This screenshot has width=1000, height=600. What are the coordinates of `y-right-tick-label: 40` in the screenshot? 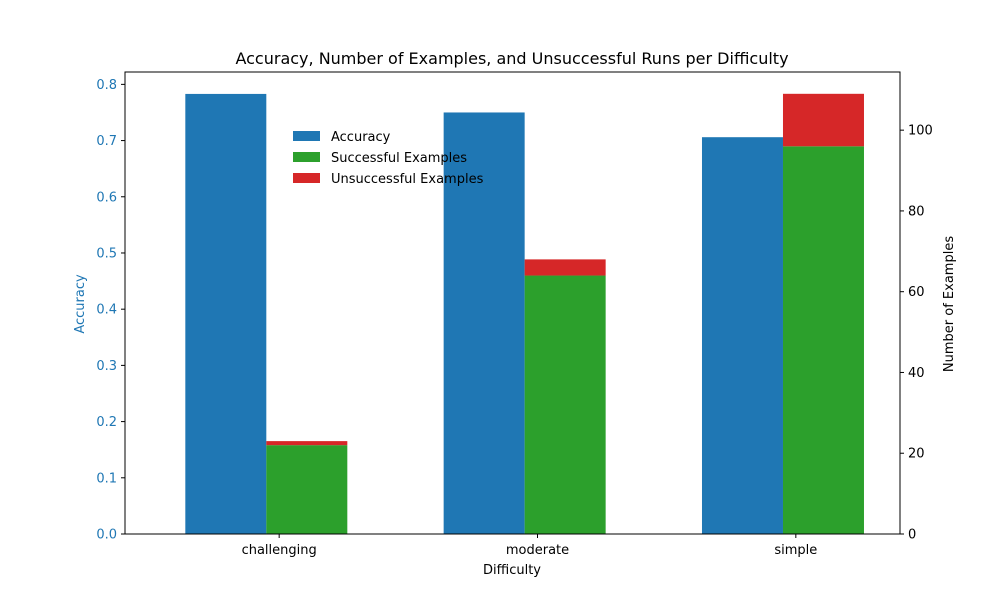 It's located at (916, 373).